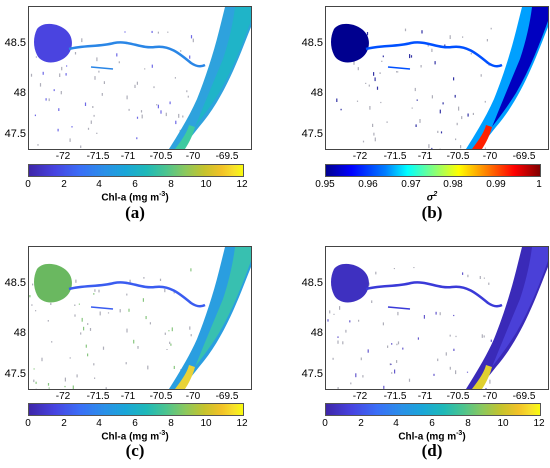 This screenshot has height=468, width=550. What do you see at coordinates (368, 184) in the screenshot?
I see `colorbar-tick: 0.96` at bounding box center [368, 184].